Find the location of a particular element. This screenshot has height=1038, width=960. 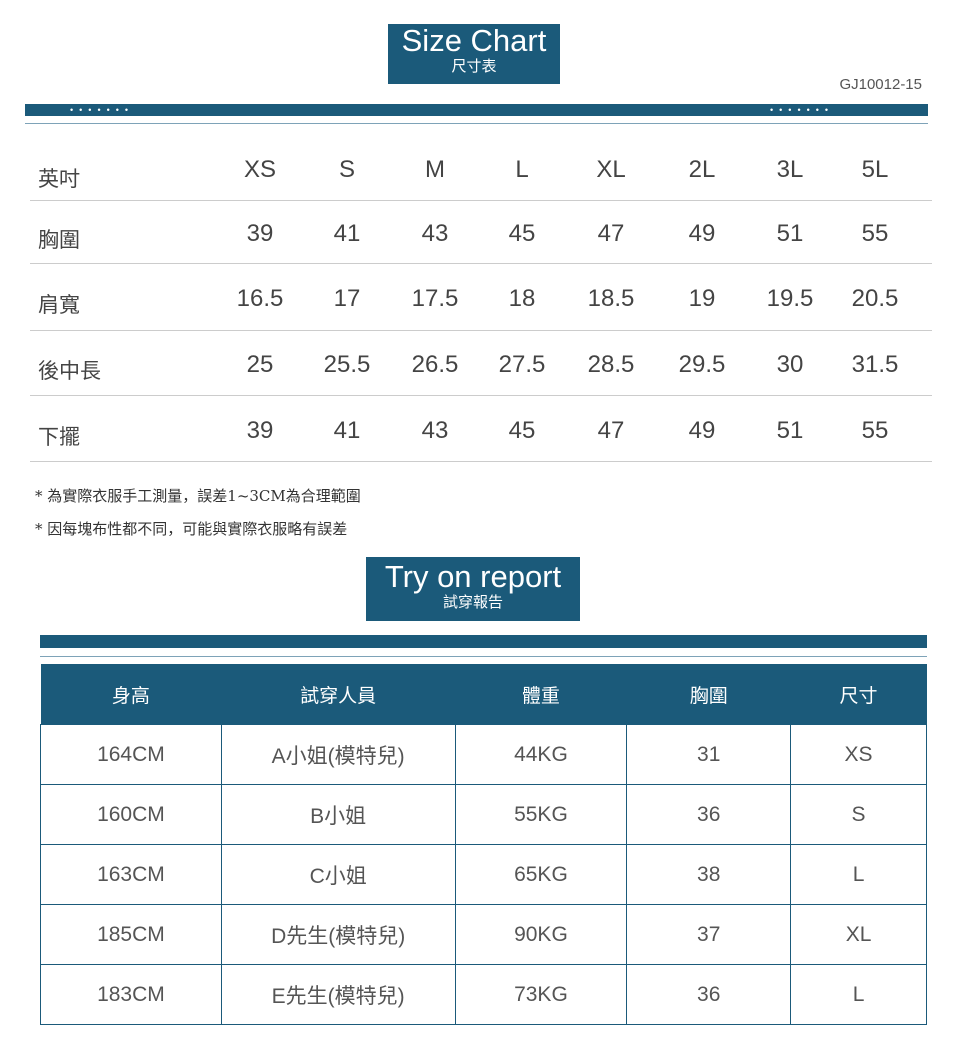

size-value: 19 is located at coordinates (702, 298).